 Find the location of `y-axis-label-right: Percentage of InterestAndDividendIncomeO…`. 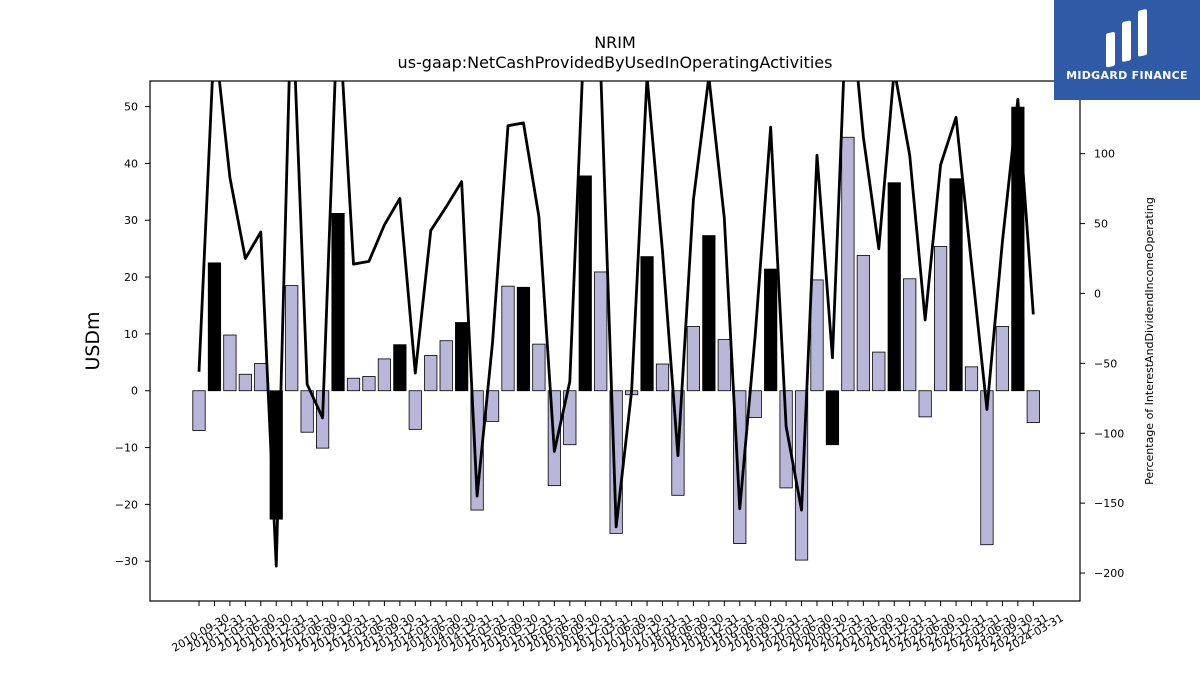

y-axis-label-right: Percentage of InterestAndDividendIncomeO… is located at coordinates (1149, 341).